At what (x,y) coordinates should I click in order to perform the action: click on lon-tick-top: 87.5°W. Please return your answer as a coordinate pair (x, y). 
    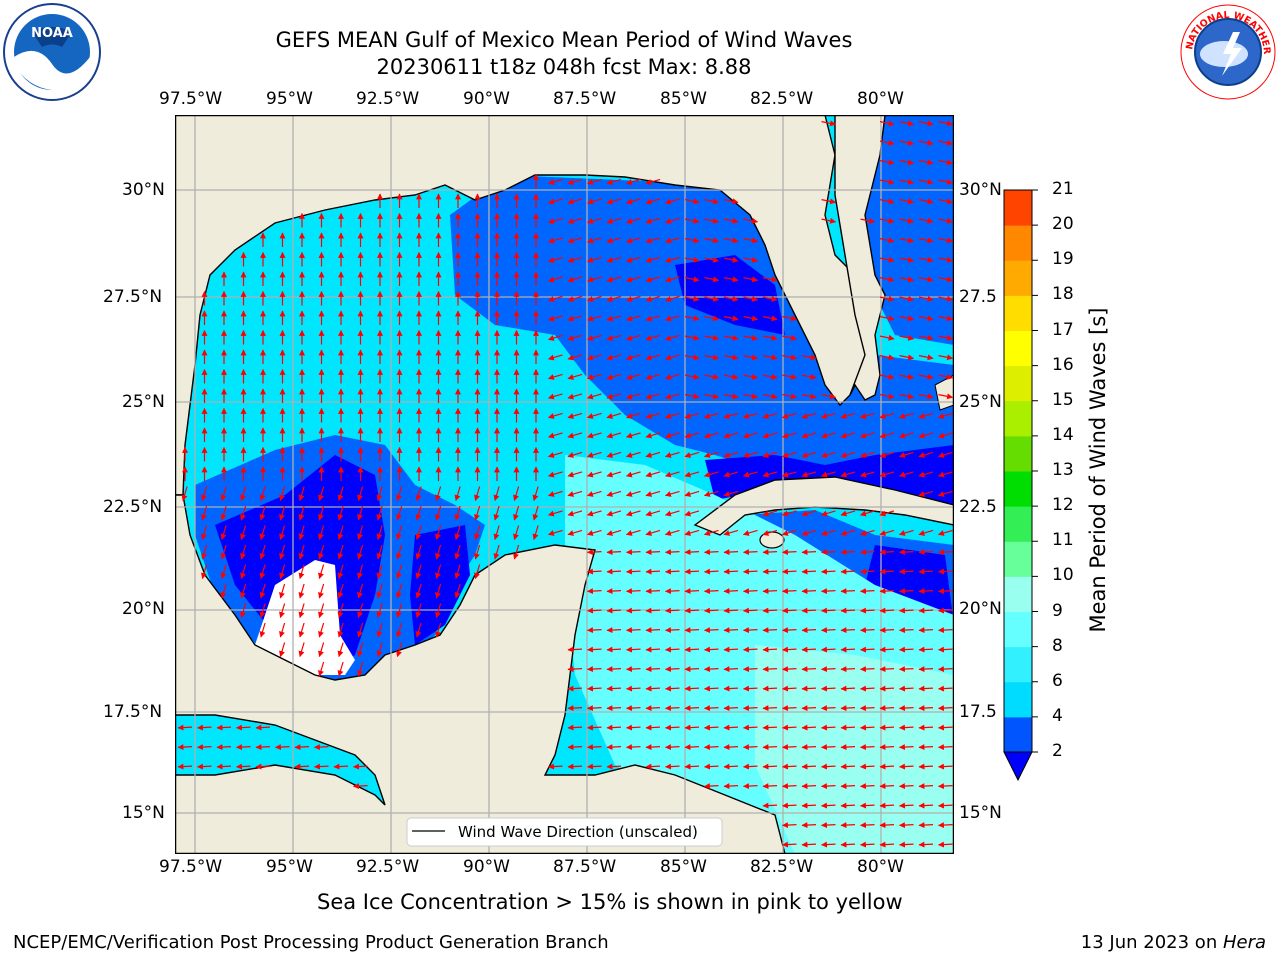
    Looking at the image, I should click on (585, 99).